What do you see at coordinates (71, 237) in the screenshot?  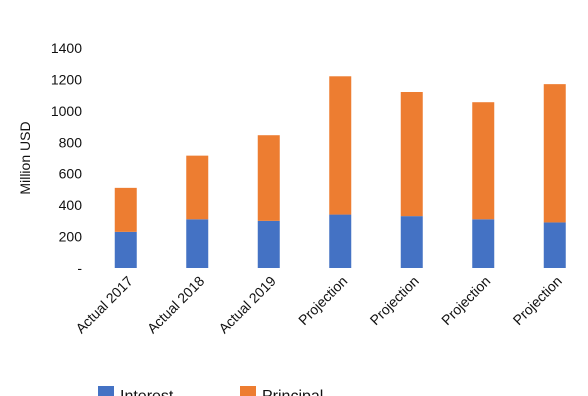 I see `y-tick-label: 200` at bounding box center [71, 237].